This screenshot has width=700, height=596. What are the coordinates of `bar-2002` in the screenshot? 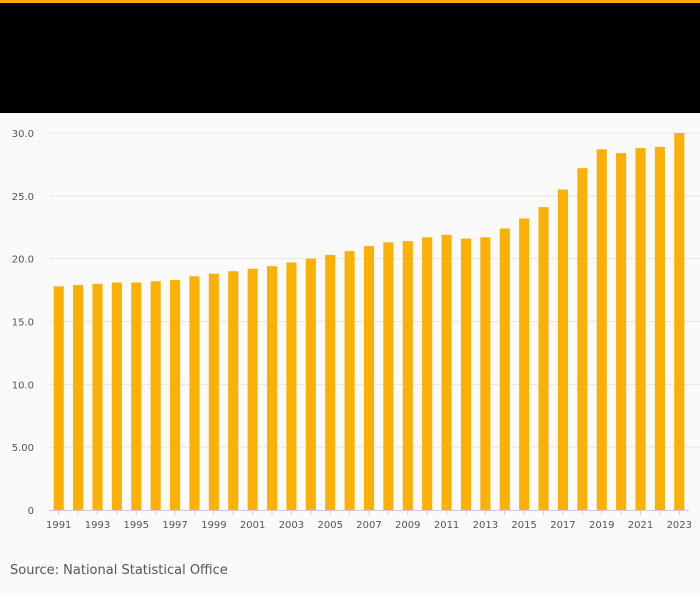 It's located at (272, 388).